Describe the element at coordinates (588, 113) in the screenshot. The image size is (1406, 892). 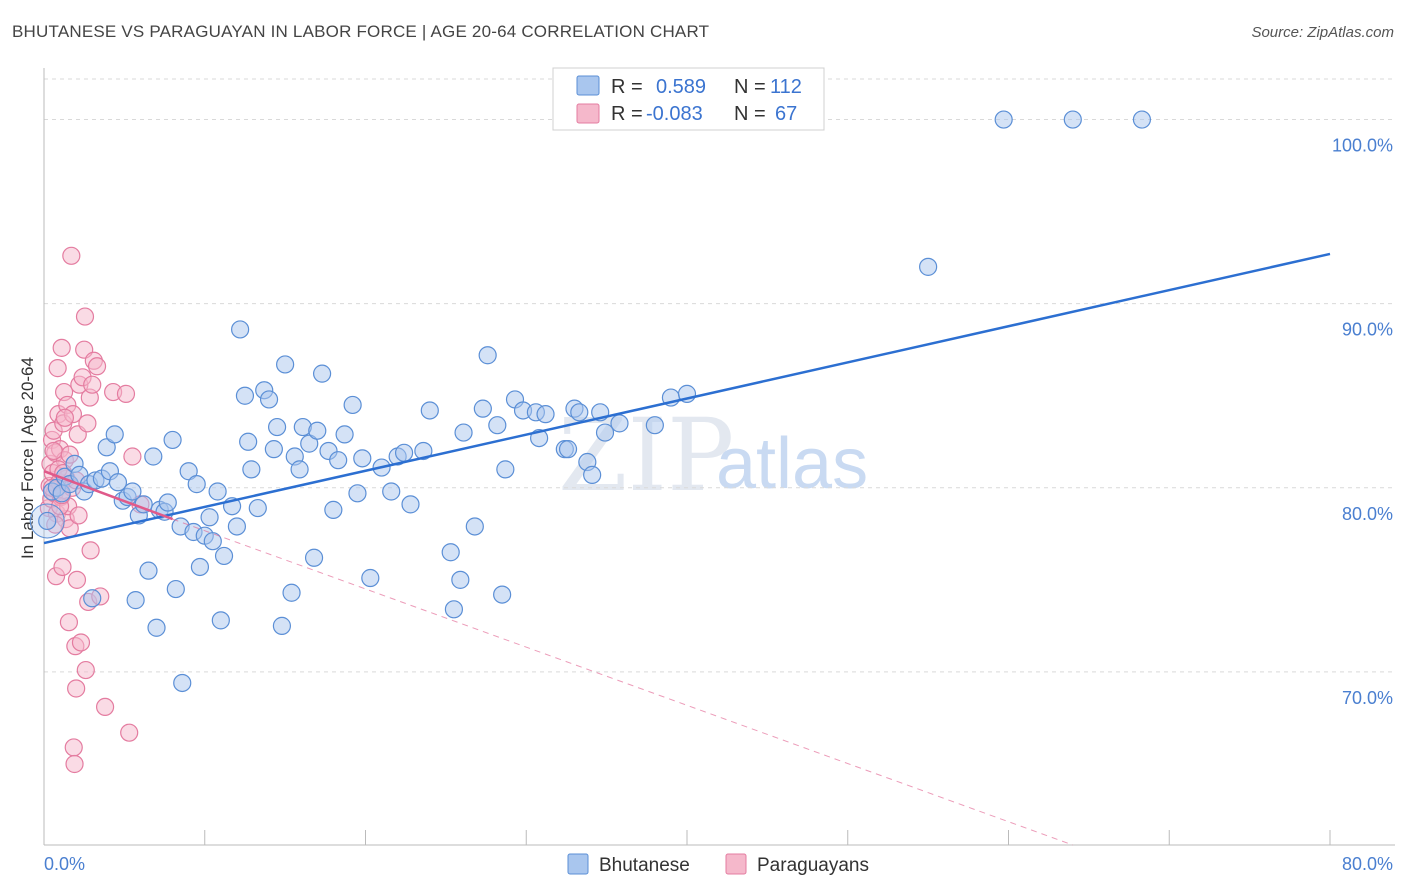
I see `legend-swatch-paraguayans` at that location.